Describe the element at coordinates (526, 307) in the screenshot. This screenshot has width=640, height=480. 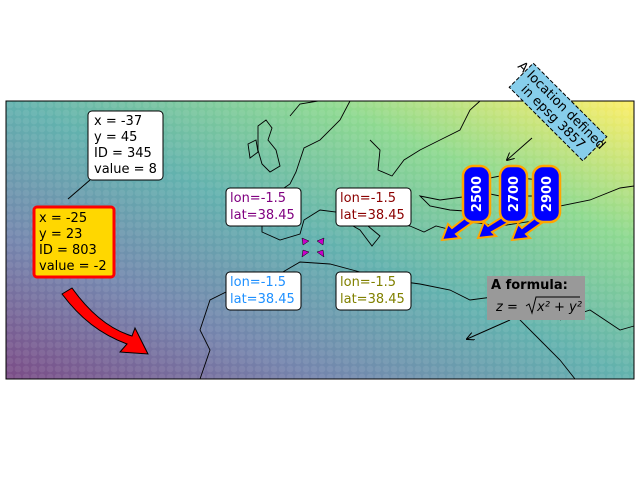
I see `formula-annotation: A formula: z = x² + y²` at that location.